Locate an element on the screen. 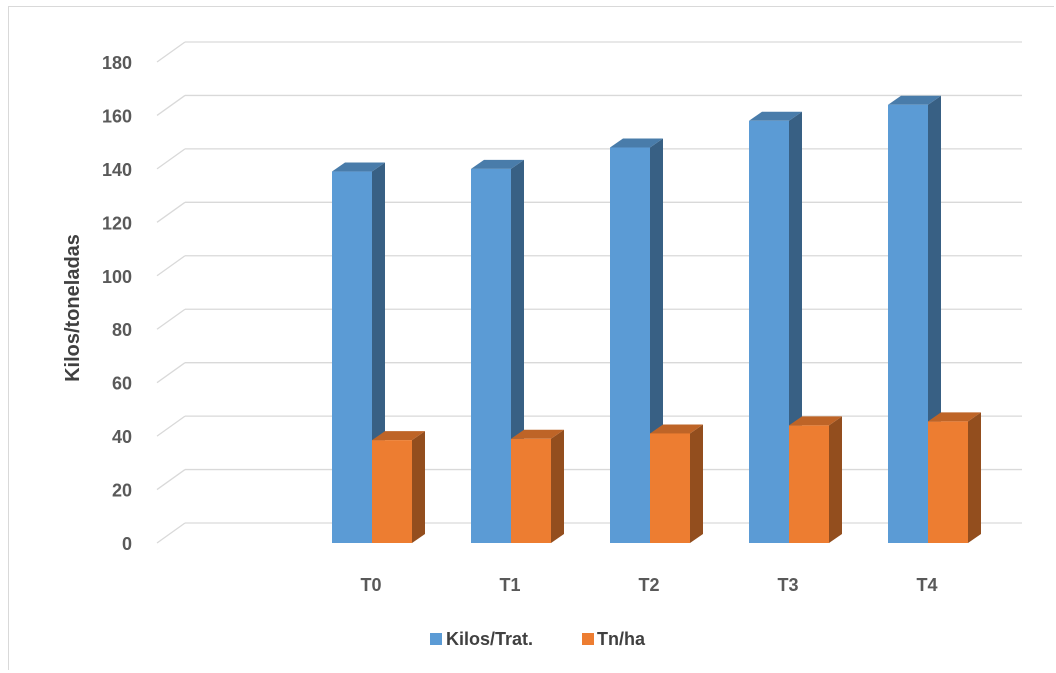  x-tick-label: T4 is located at coordinates (926, 585).